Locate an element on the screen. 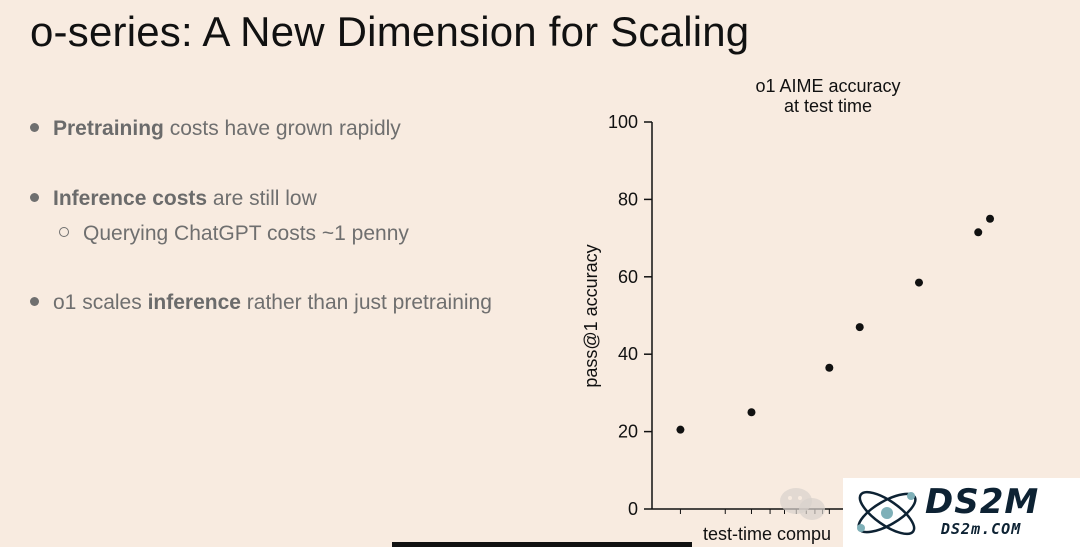 The image size is (1080, 547). bullet-bold-text: Inference costs is located at coordinates (130, 198).